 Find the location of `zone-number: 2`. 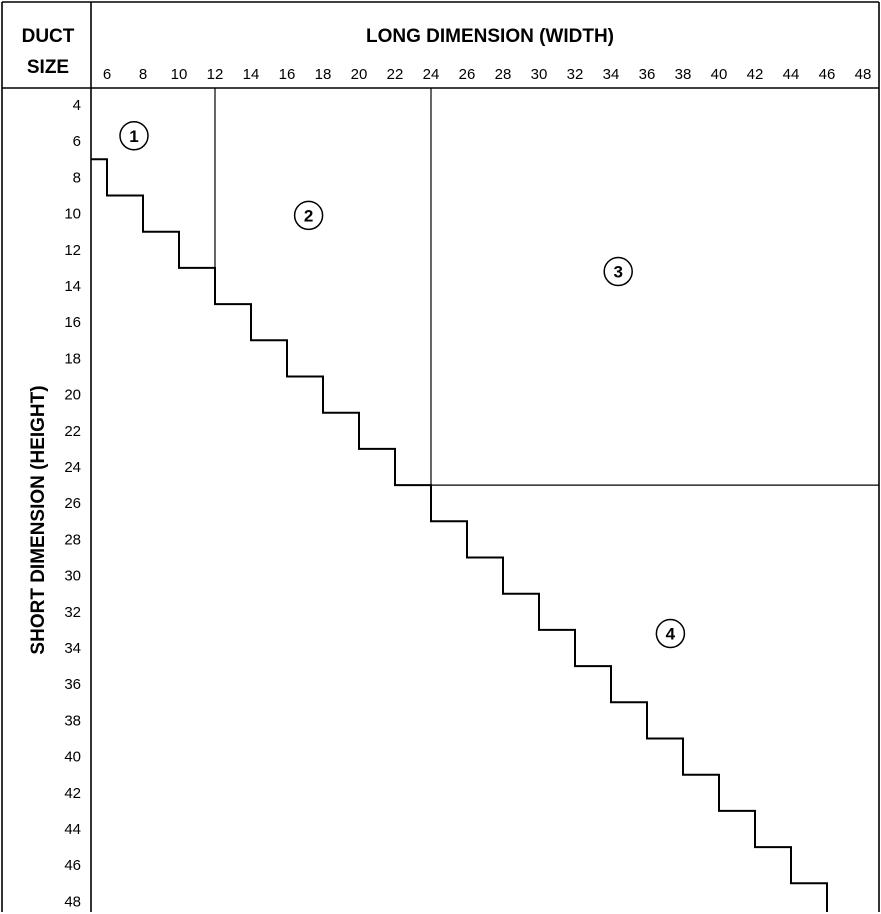

zone-number: 2 is located at coordinates (308, 215).